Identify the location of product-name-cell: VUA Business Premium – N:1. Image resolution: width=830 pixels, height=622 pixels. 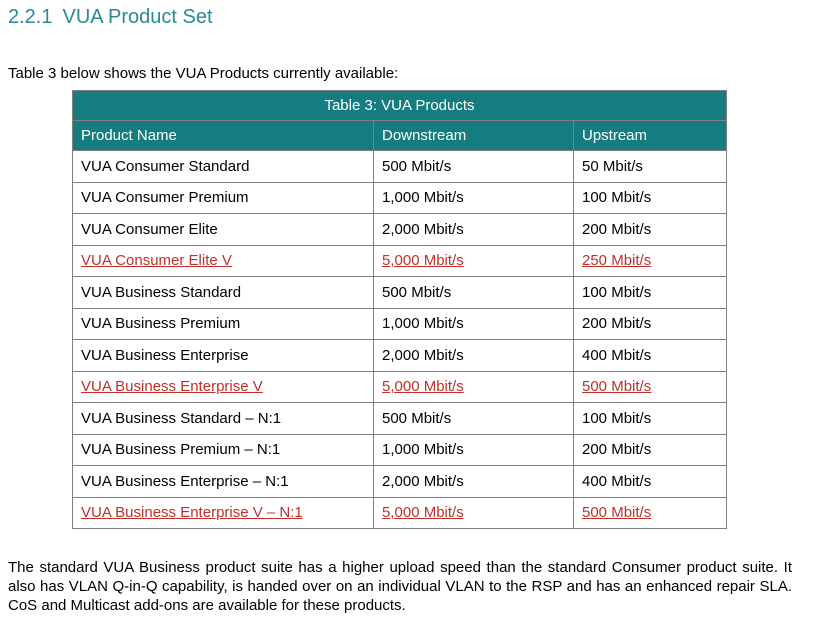
(223, 449).